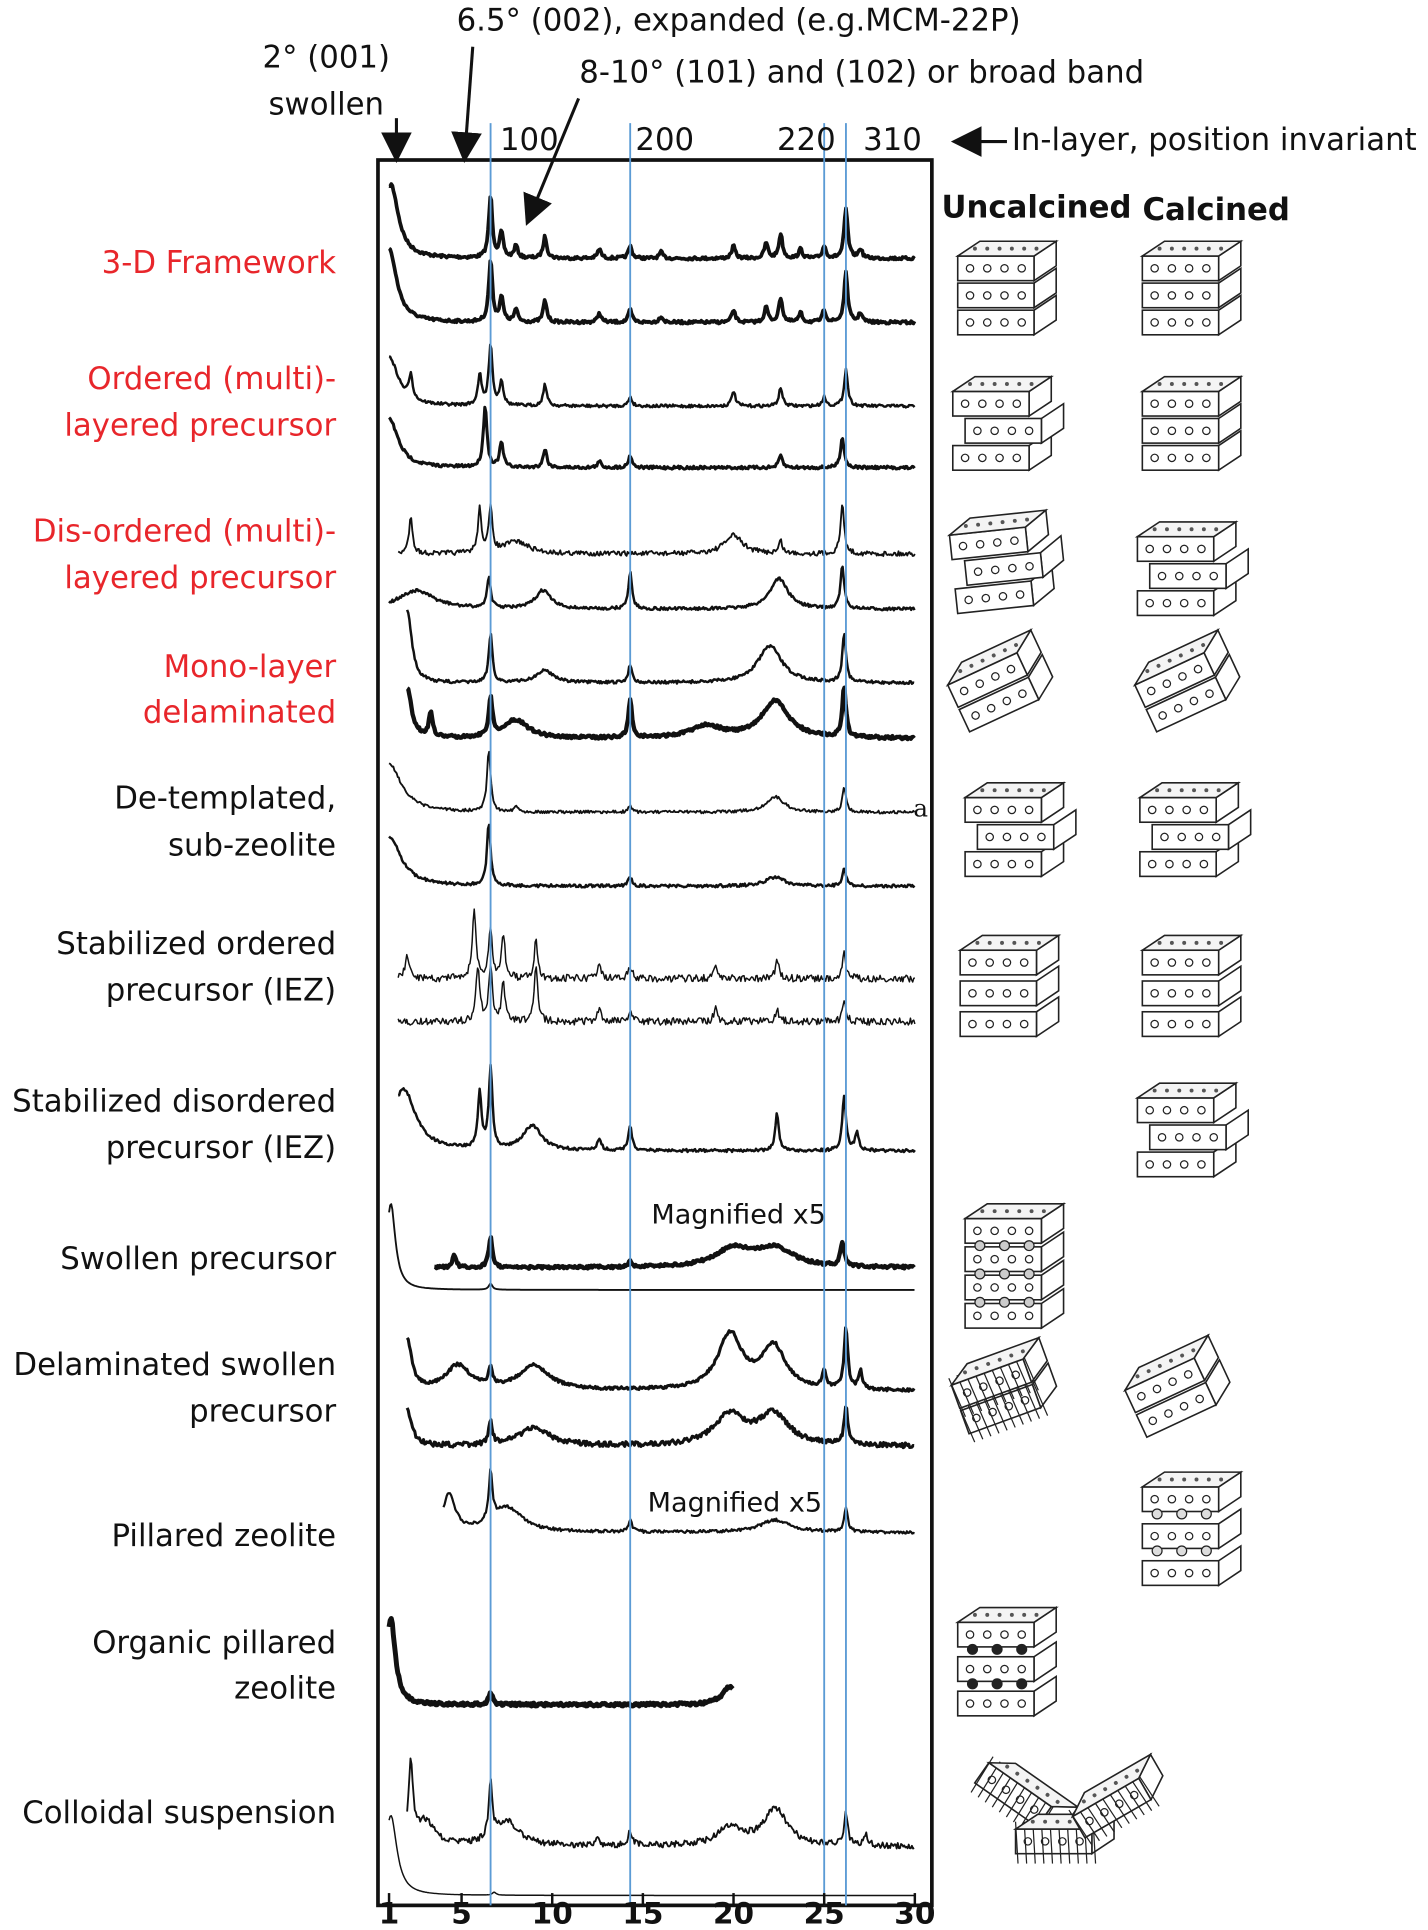 Image resolution: width=1428 pixels, height=1930 pixels. What do you see at coordinates (200, 426) in the screenshot?
I see `row-label: layered precursor` at bounding box center [200, 426].